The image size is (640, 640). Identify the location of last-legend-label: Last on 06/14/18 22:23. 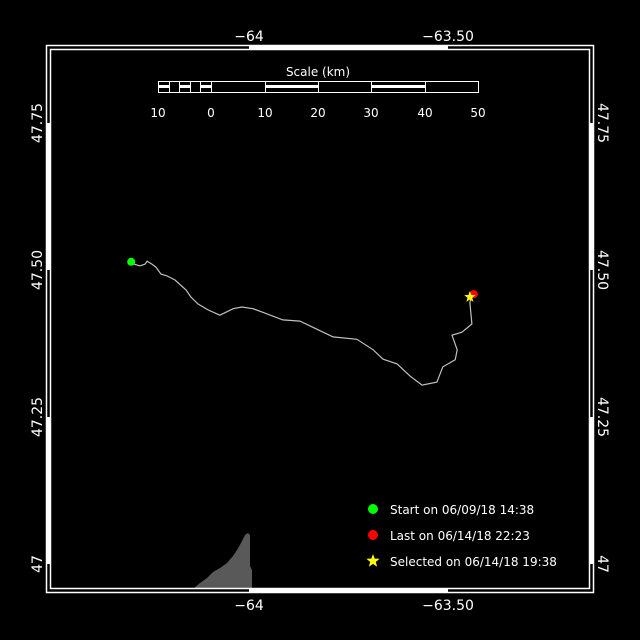
(460, 536).